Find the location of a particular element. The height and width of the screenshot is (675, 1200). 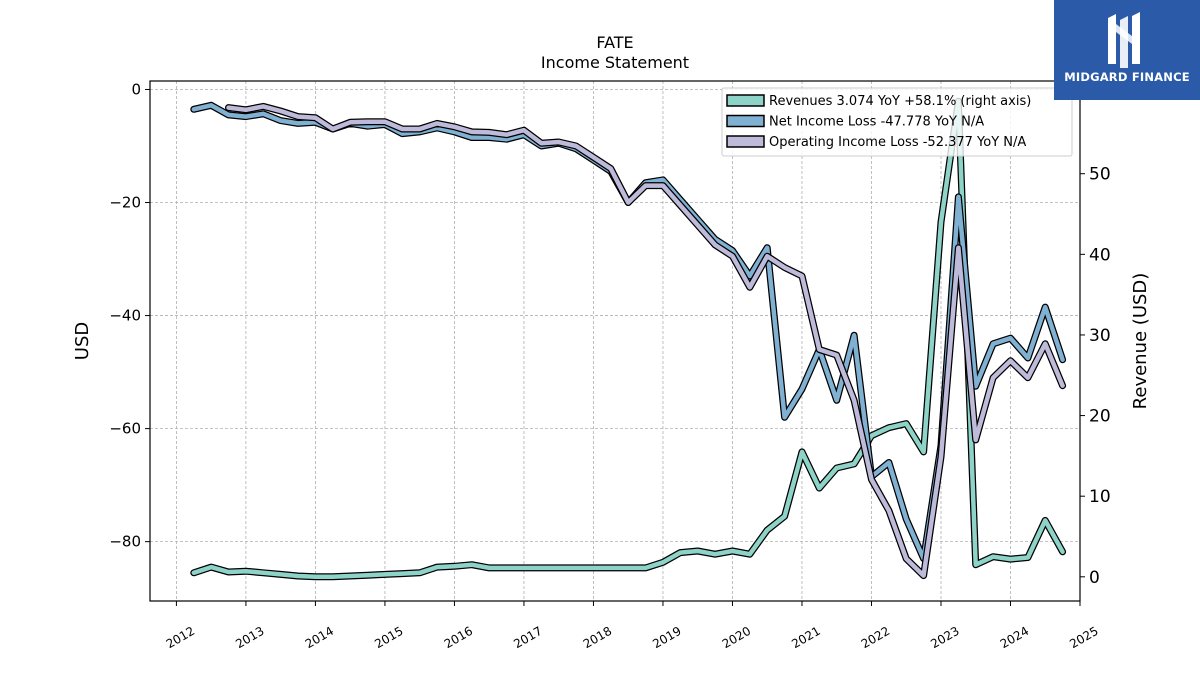

y-tick-label: 0 is located at coordinates (136, 89).